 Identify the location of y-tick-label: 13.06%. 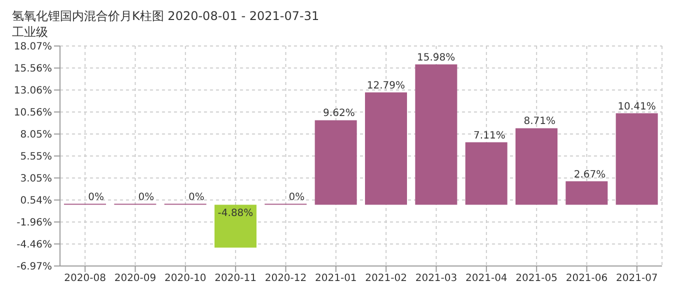
(33, 91).